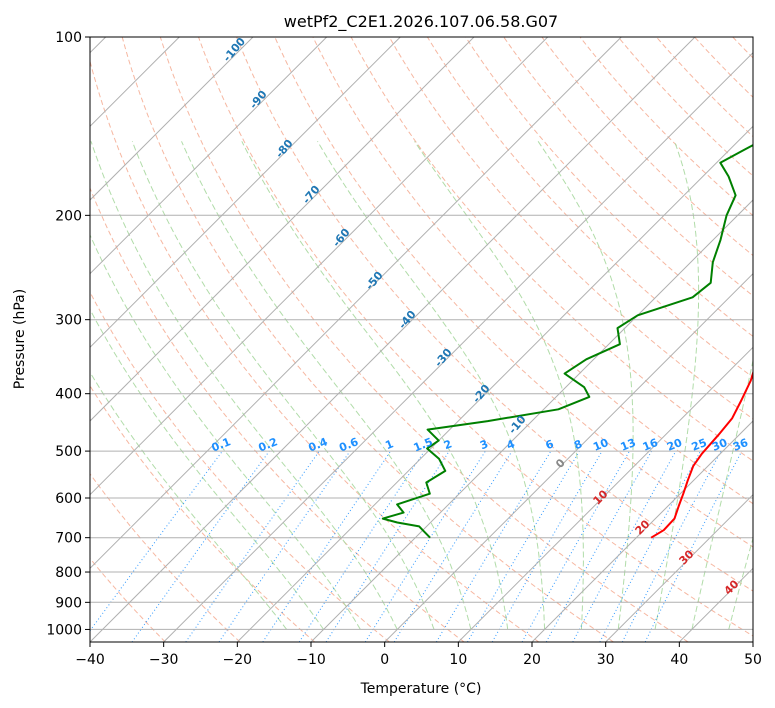 The width and height of the screenshot is (775, 708). I want to click on mixing-ratio-label: 16, so click(650, 445).